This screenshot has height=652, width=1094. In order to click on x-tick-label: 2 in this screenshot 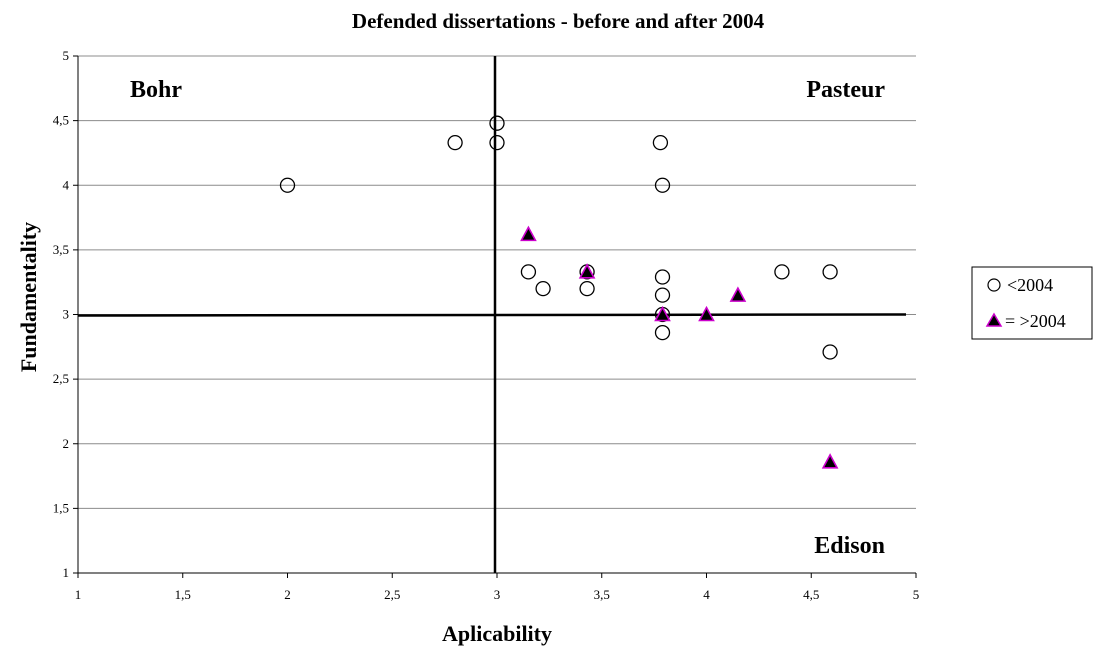, I will do `click(287, 594)`.